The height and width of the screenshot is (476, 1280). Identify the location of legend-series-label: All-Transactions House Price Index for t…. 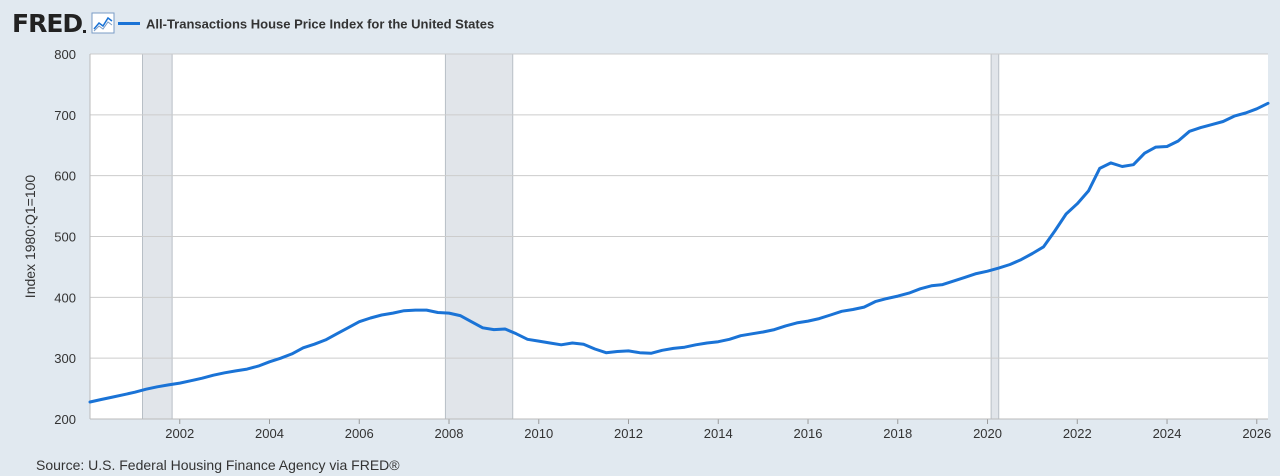
(320, 24).